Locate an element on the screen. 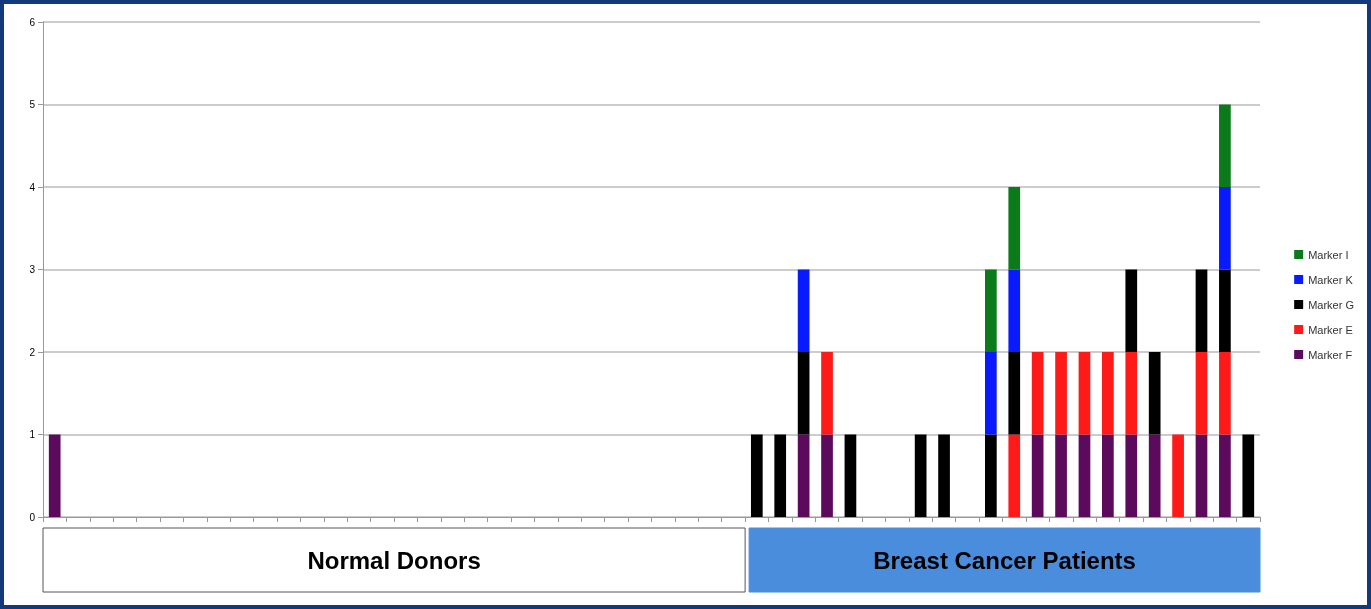  legend-label: Marker G is located at coordinates (1331, 304).